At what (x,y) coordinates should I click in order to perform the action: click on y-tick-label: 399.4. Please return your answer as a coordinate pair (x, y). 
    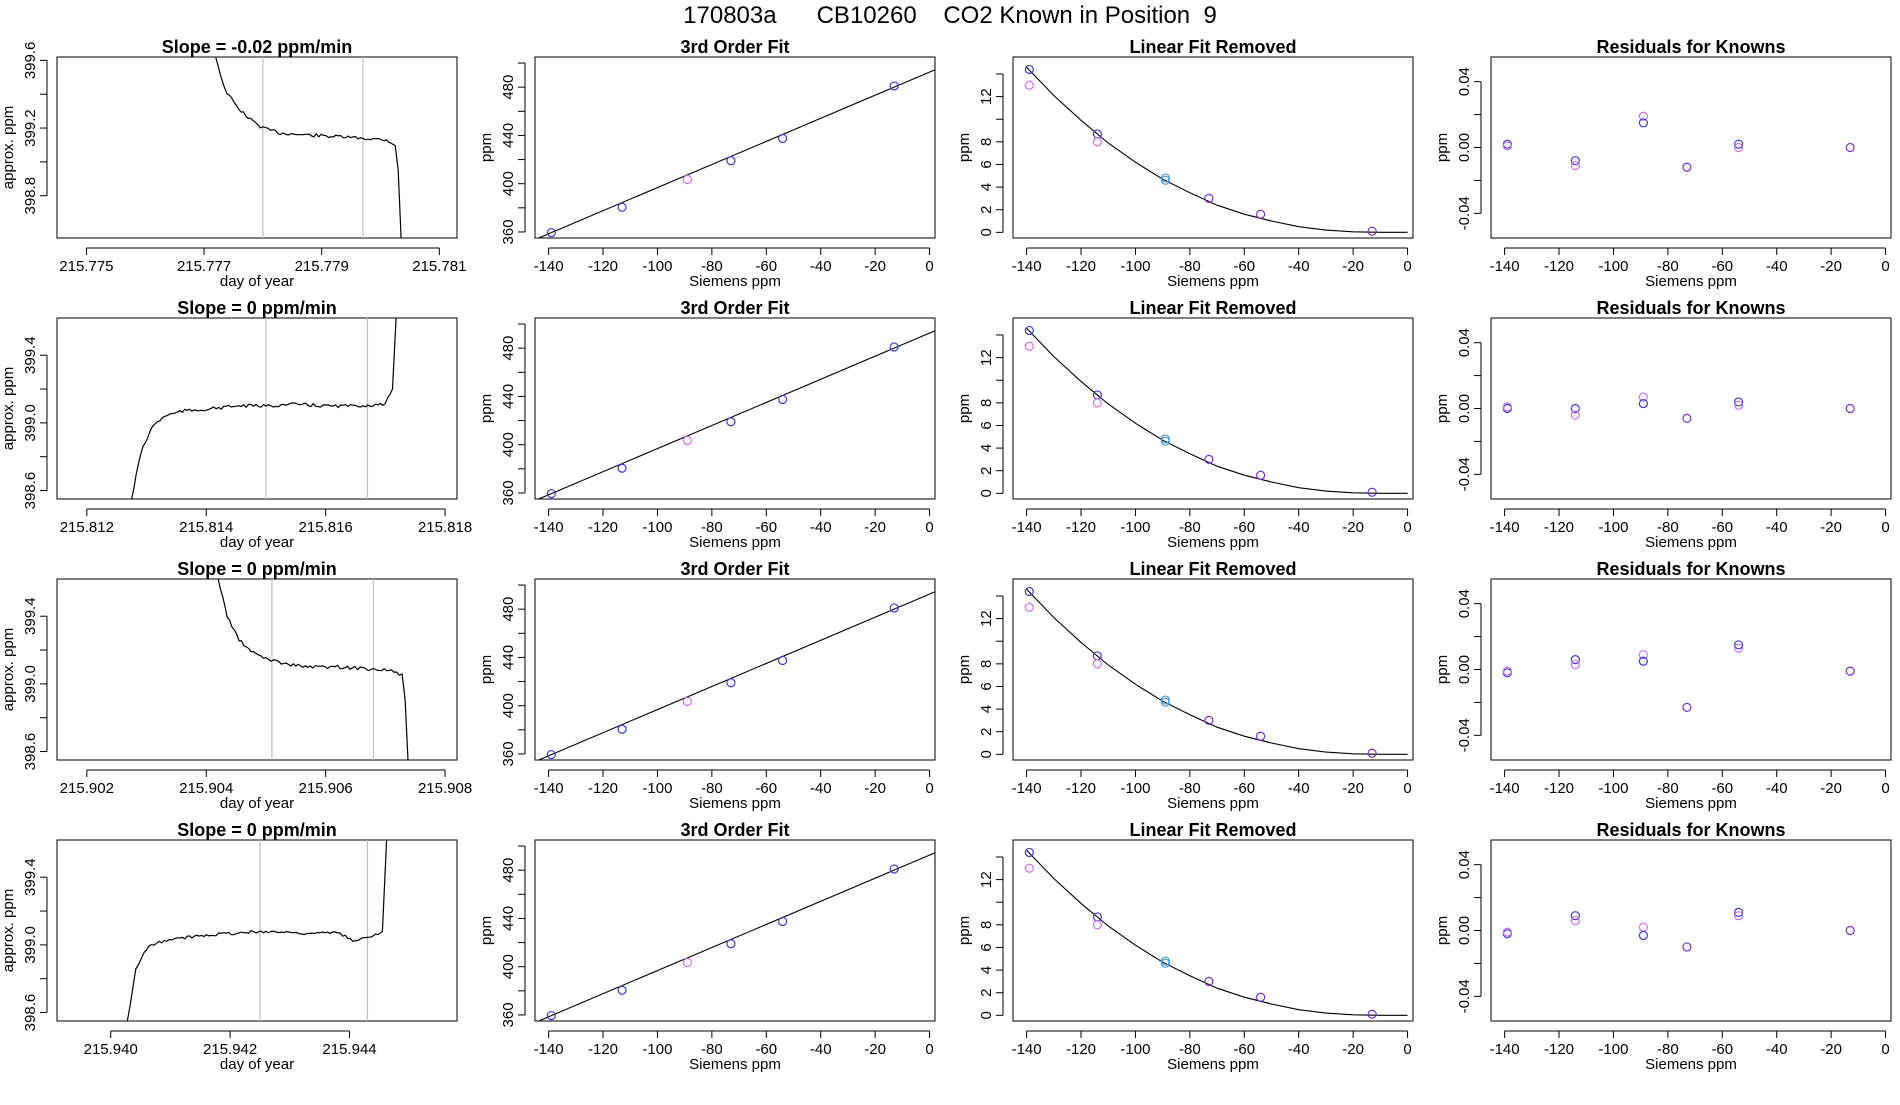
    Looking at the image, I should click on (30, 877).